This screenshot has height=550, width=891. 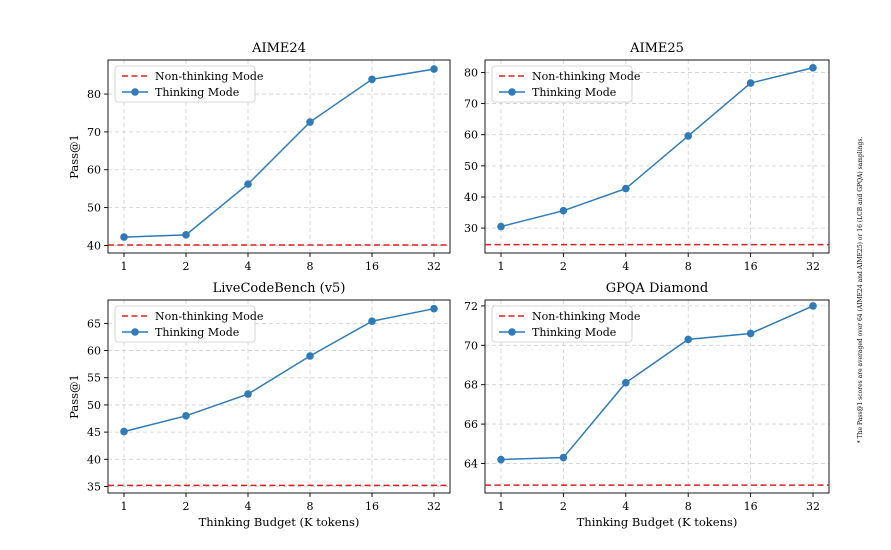 I want to click on y-tick-label: 45, so click(x=94, y=432).